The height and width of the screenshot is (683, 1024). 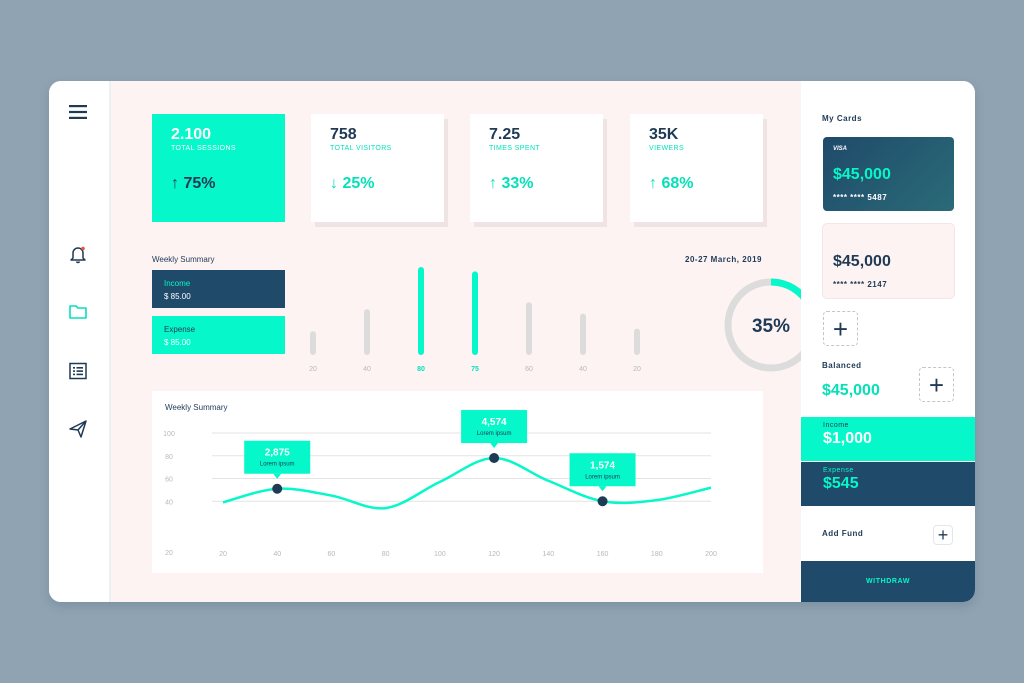 I want to click on x-tick-label: 60, so click(x=332, y=554).